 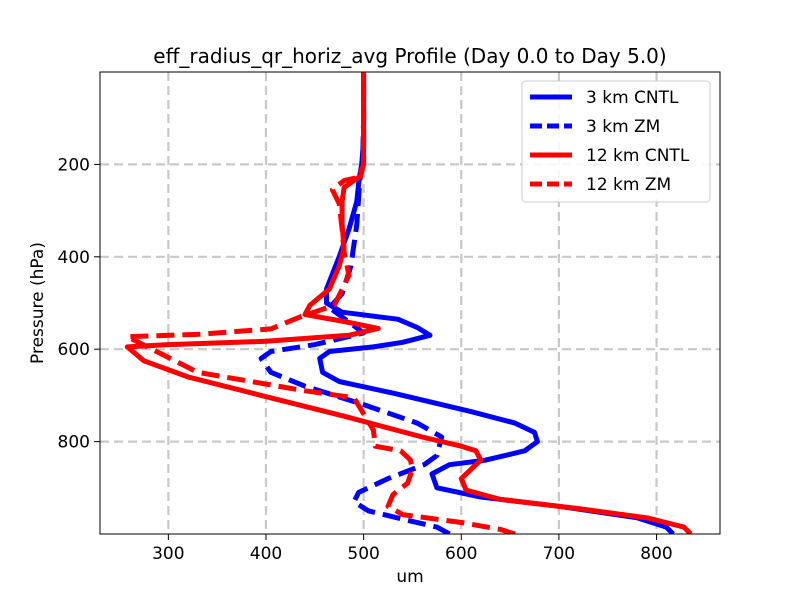 I want to click on y-tick-label: 800, so click(x=74, y=443).